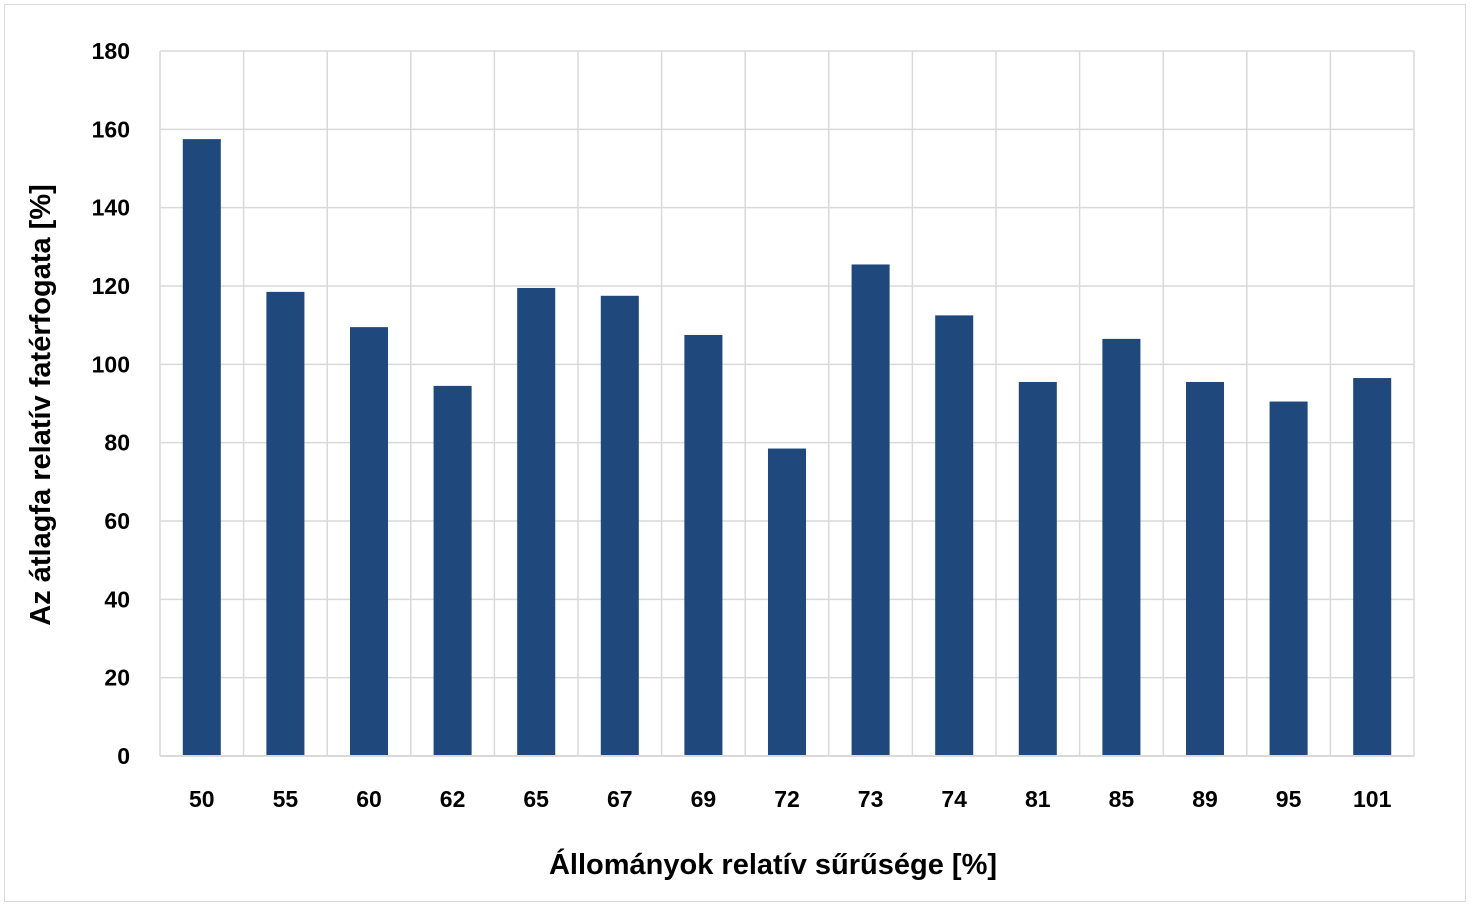  What do you see at coordinates (1122, 799) in the screenshot?
I see `x-tick-label: 85` at bounding box center [1122, 799].